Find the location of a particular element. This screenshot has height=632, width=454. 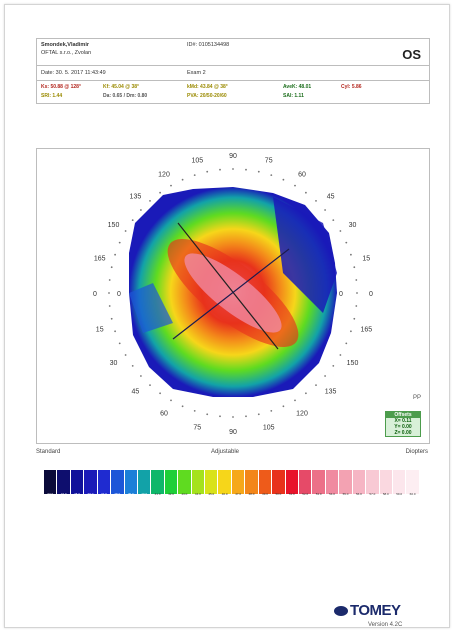

scale-value: 43.0 is located at coordinates (184, 494).